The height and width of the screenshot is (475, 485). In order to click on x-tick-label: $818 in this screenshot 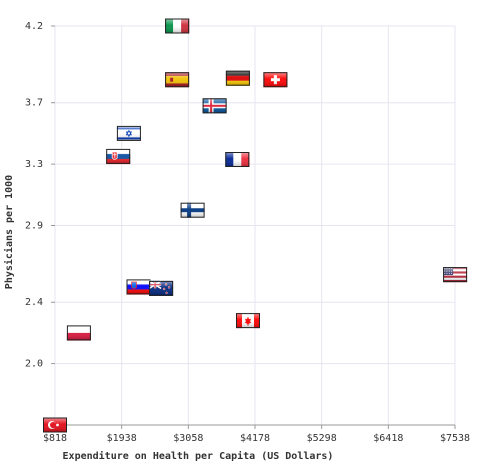, I will do `click(55, 438)`.